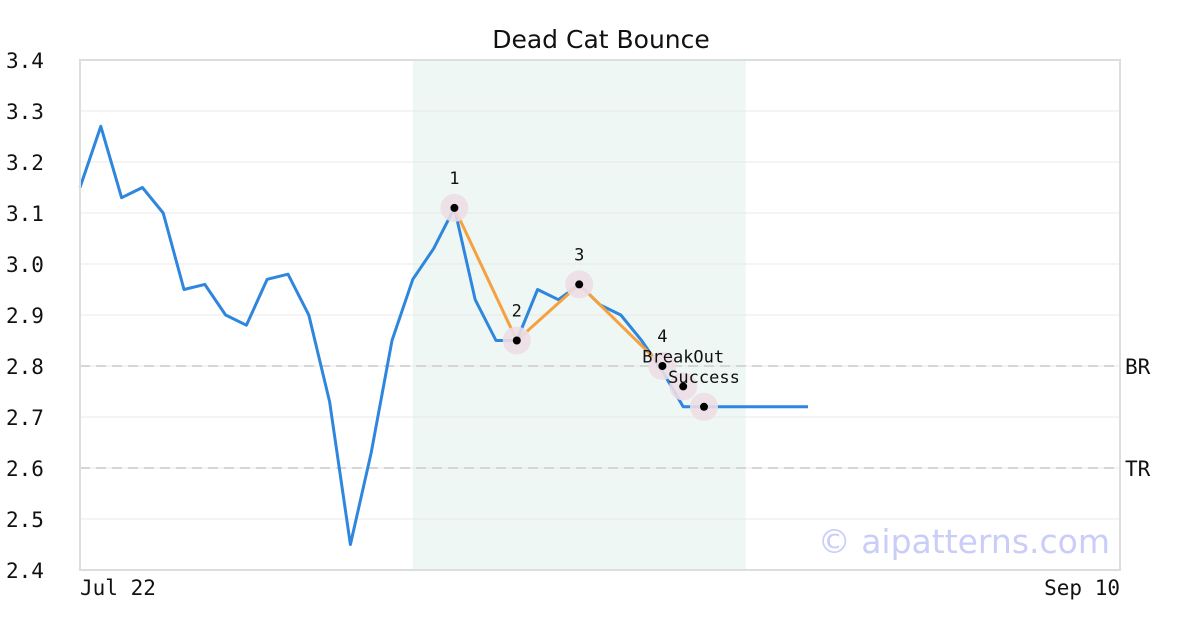 This screenshot has height=630, width=1200. What do you see at coordinates (683, 357) in the screenshot?
I see `marker-label: BreakOut` at bounding box center [683, 357].